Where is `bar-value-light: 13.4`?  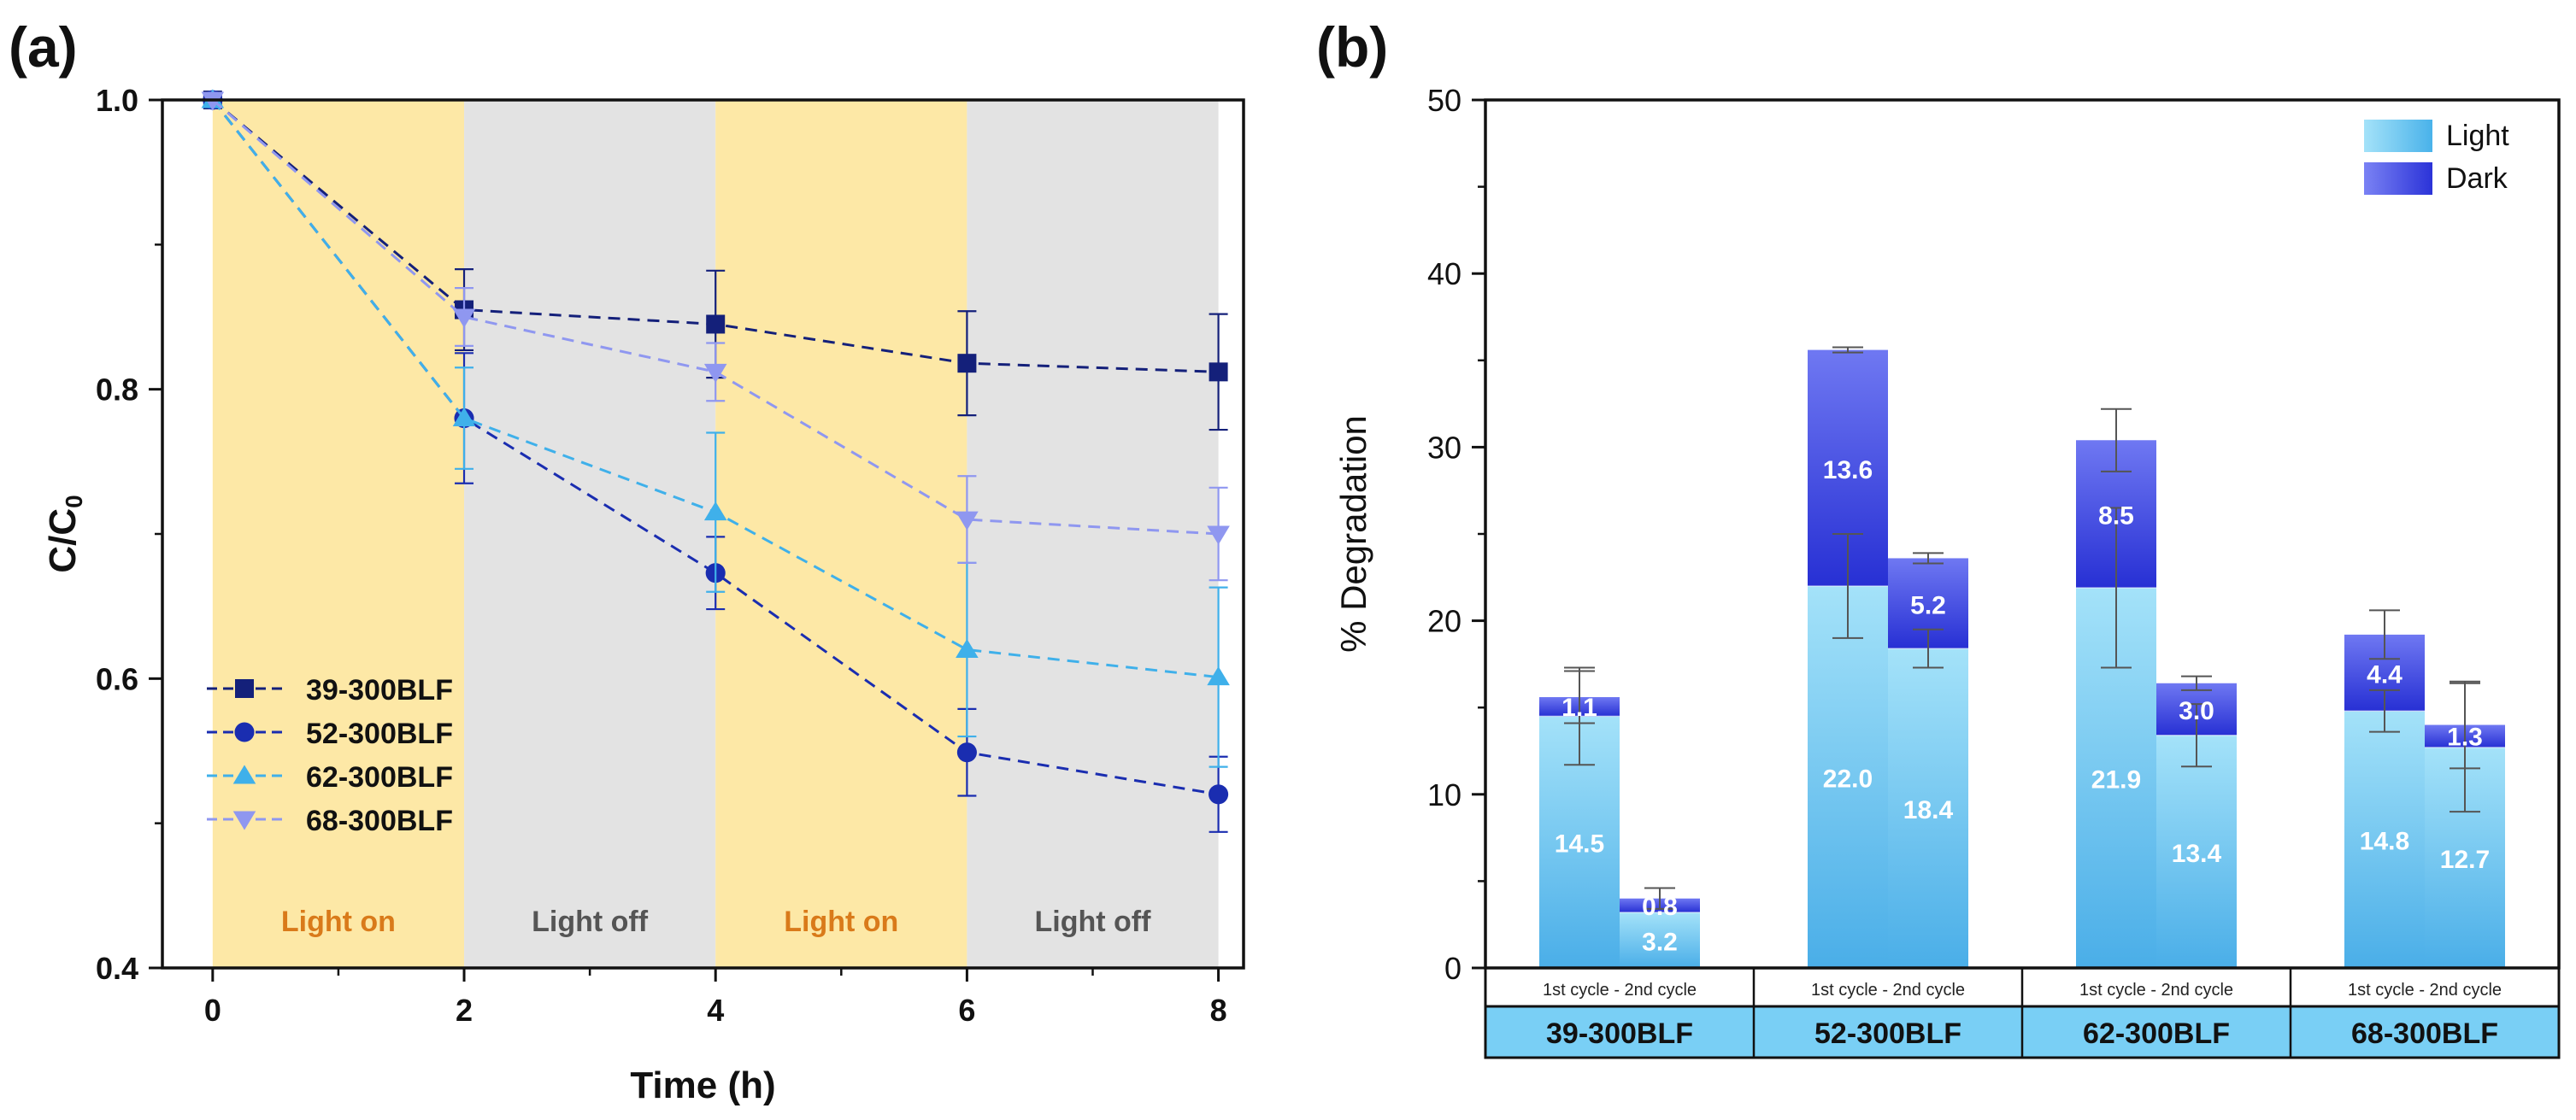
bar-value-light: 13.4 is located at coordinates (2197, 854).